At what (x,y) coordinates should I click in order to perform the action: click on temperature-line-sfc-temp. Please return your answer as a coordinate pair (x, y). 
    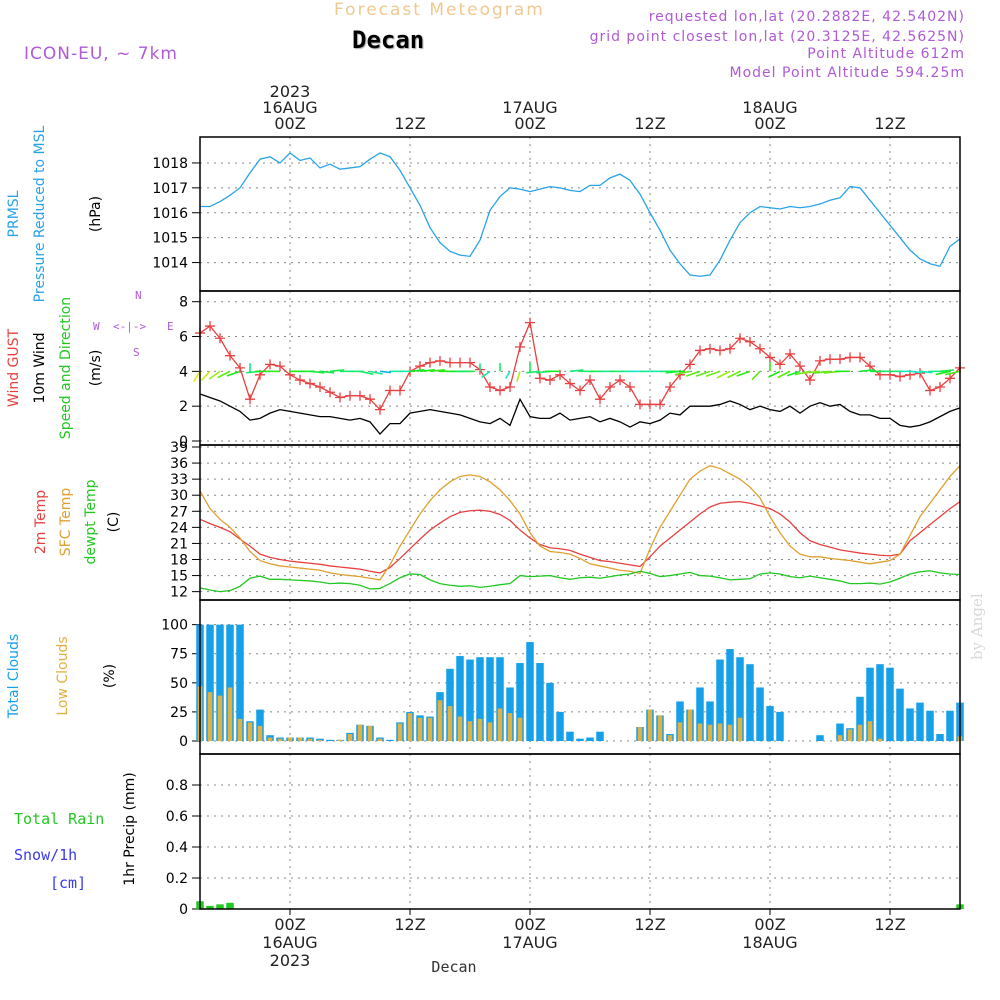
    Looking at the image, I should click on (580, 523).